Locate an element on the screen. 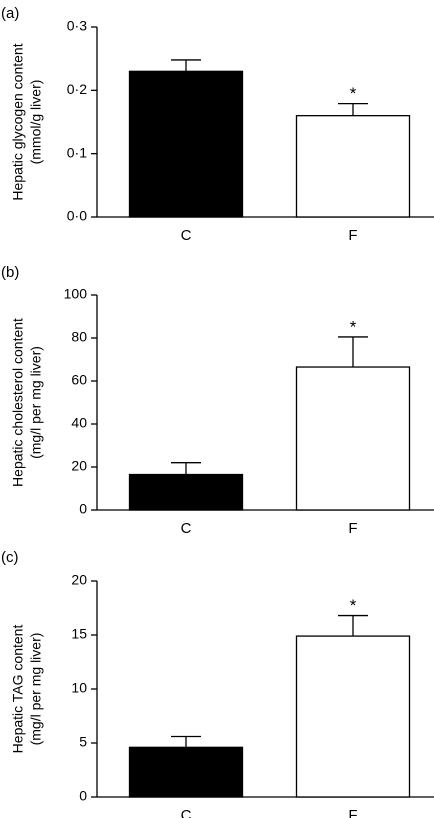 This screenshot has height=818, width=434. y-tick-label: 5 is located at coordinates (83, 742).